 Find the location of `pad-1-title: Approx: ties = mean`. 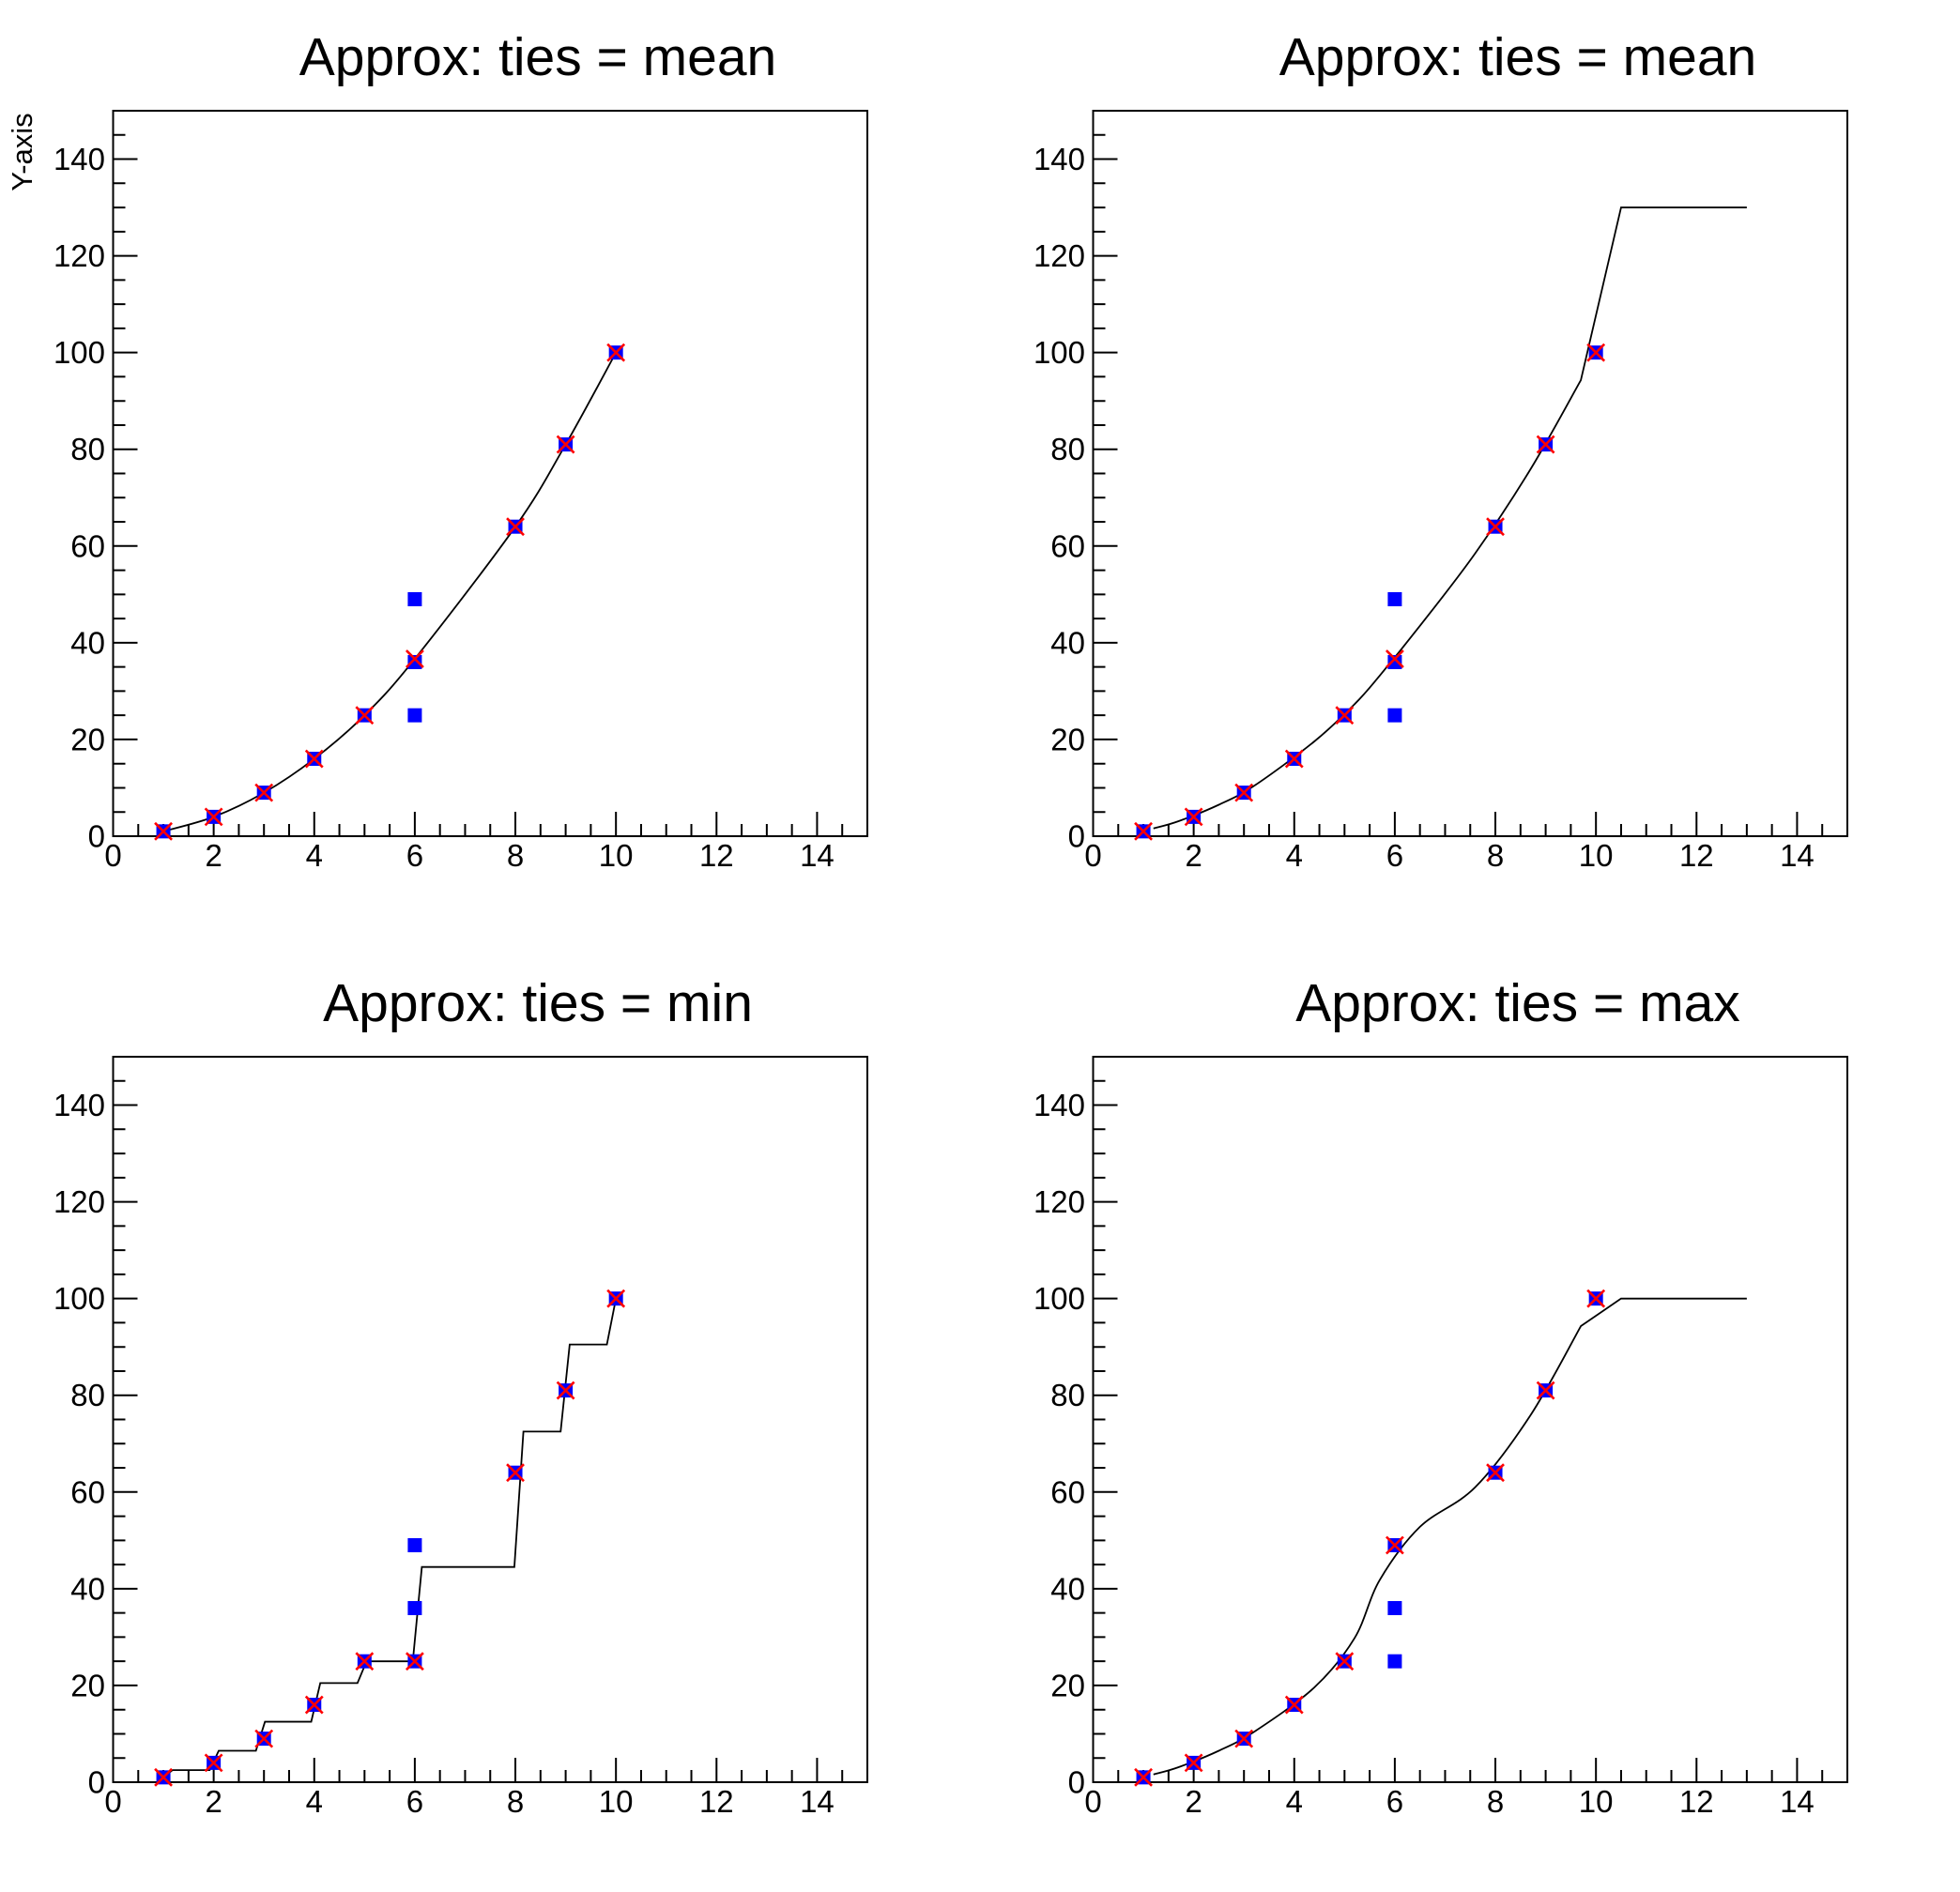

pad-1-title: Approx: ties = mean is located at coordinates (538, 57).